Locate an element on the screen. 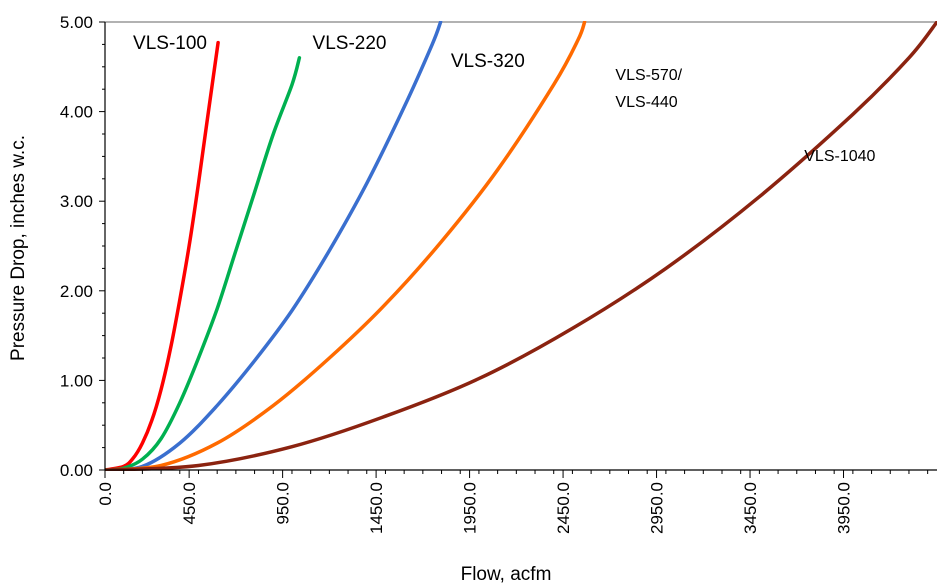  y-tick-label: 1.00 is located at coordinates (76, 380).